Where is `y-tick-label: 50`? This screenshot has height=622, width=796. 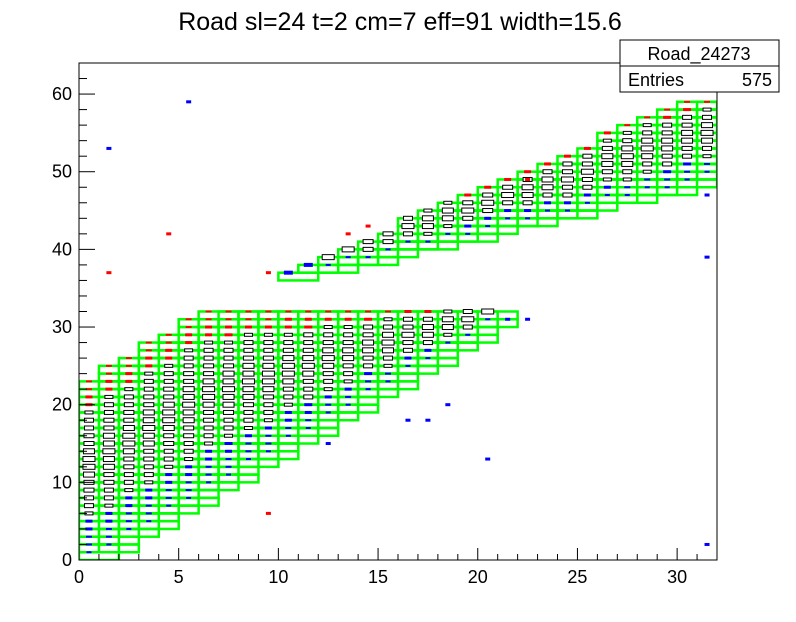 y-tick-label: 50 is located at coordinates (62, 172).